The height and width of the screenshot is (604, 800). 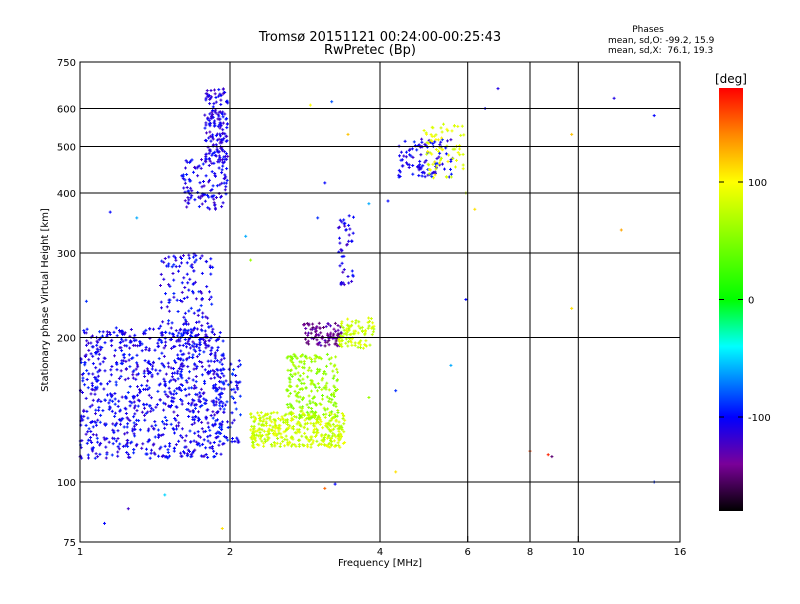 I want to click on x-tick-label: 8, so click(x=530, y=552).